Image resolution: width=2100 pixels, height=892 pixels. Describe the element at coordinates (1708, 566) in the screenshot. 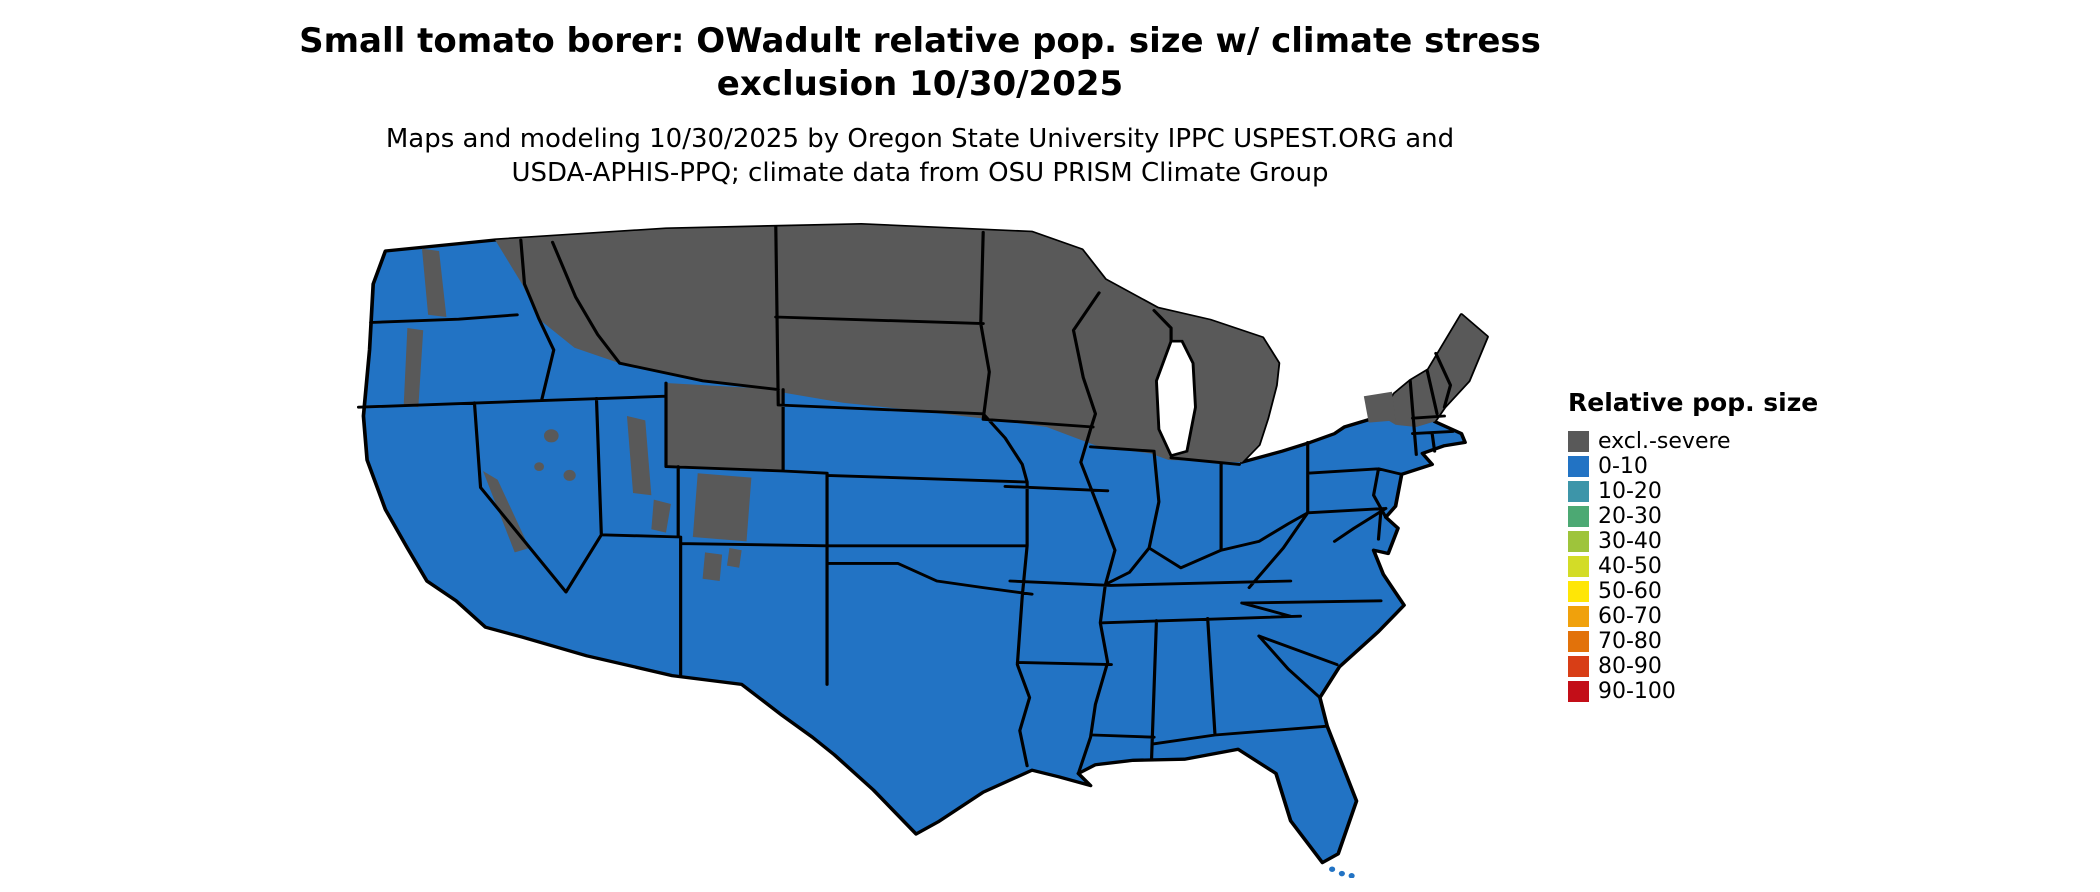

I see `legend-item-40-50: 40-50` at that location.